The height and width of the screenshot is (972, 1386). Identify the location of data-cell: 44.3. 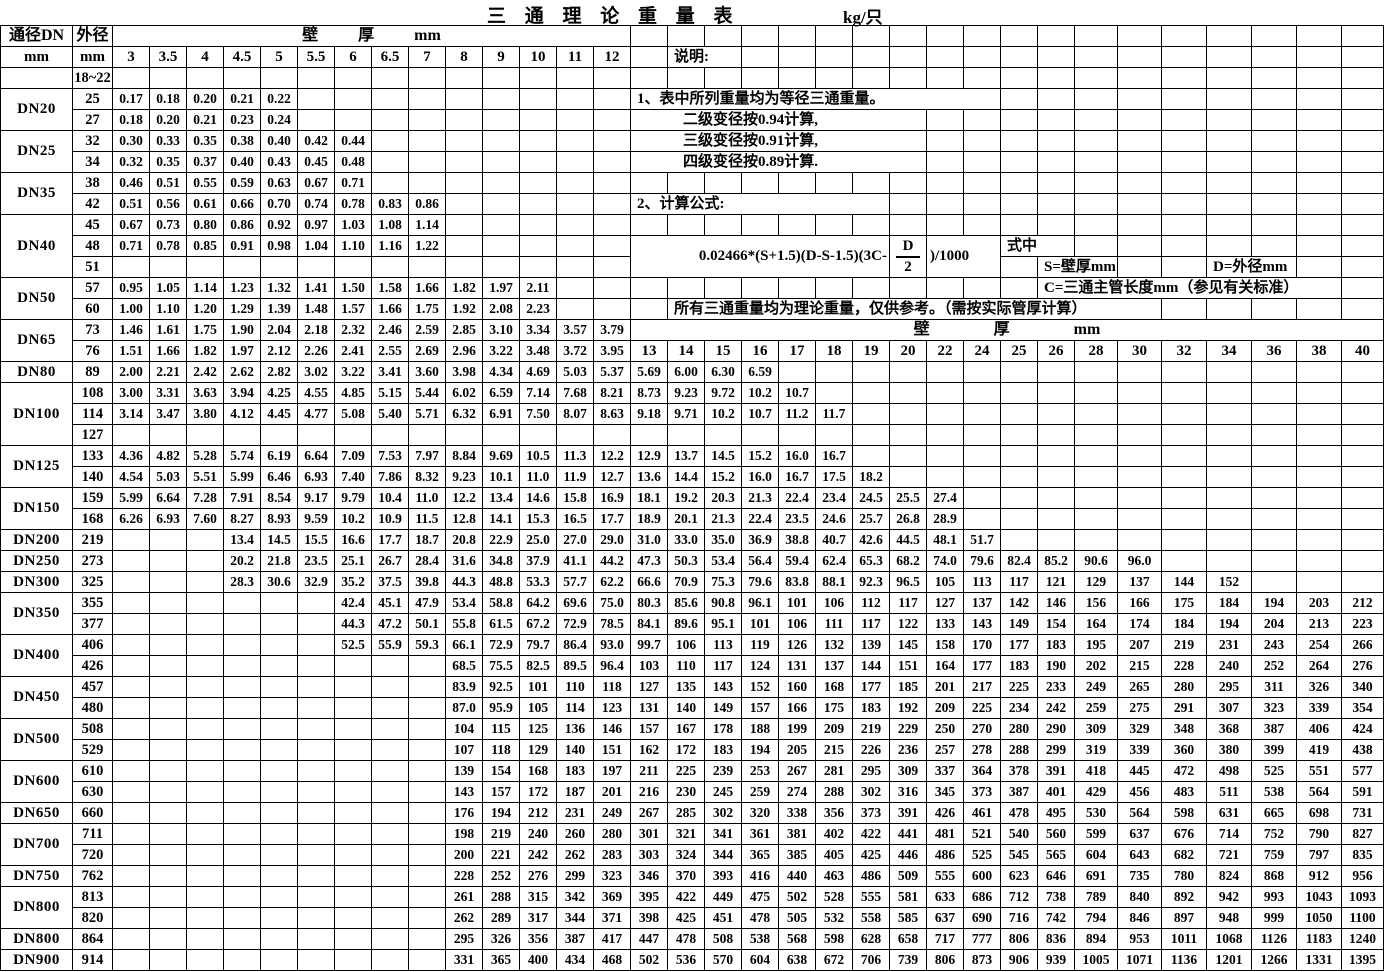
(464, 582).